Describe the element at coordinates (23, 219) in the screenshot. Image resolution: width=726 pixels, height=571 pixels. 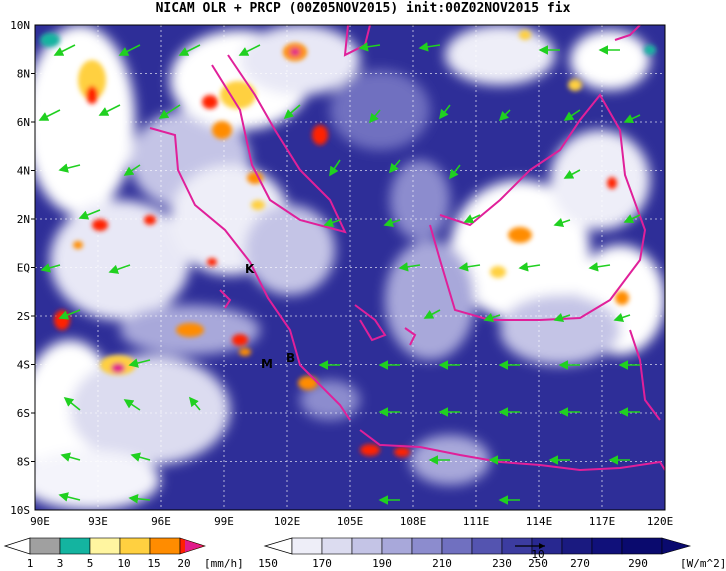
I see `lat-label: 2N` at that location.